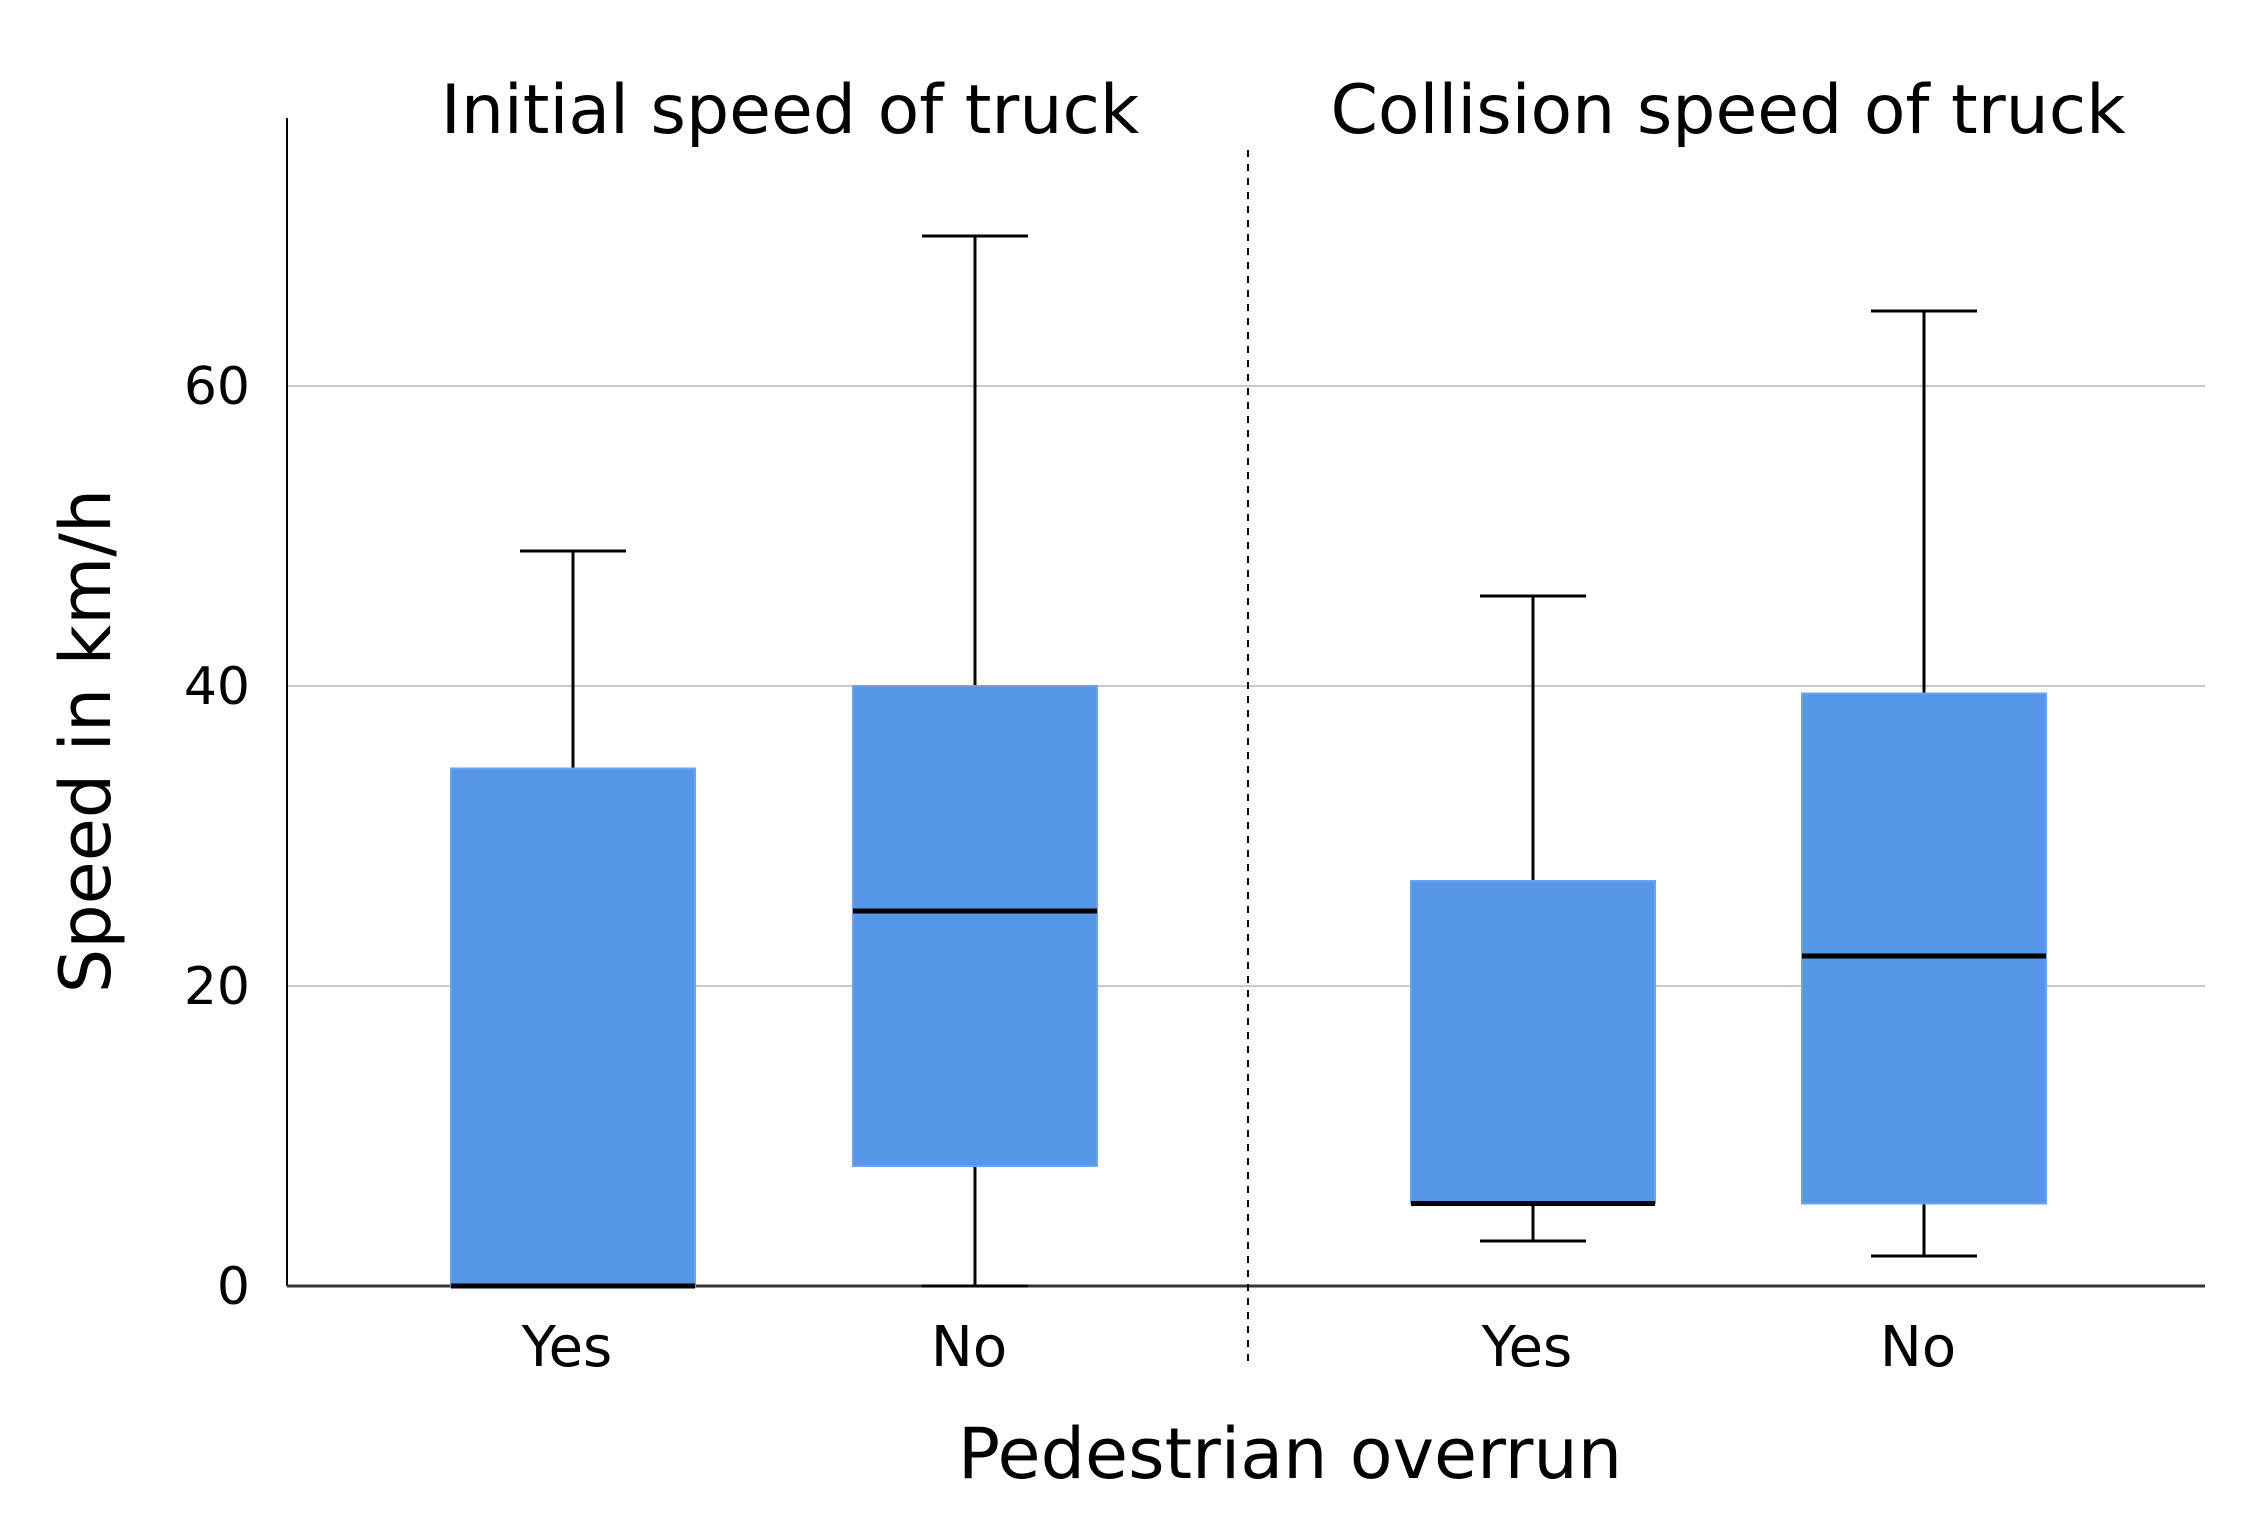 The width and height of the screenshot is (2247, 1531). Describe the element at coordinates (1728, 110) in the screenshot. I see `panel-title: Collision speed of truck` at that location.